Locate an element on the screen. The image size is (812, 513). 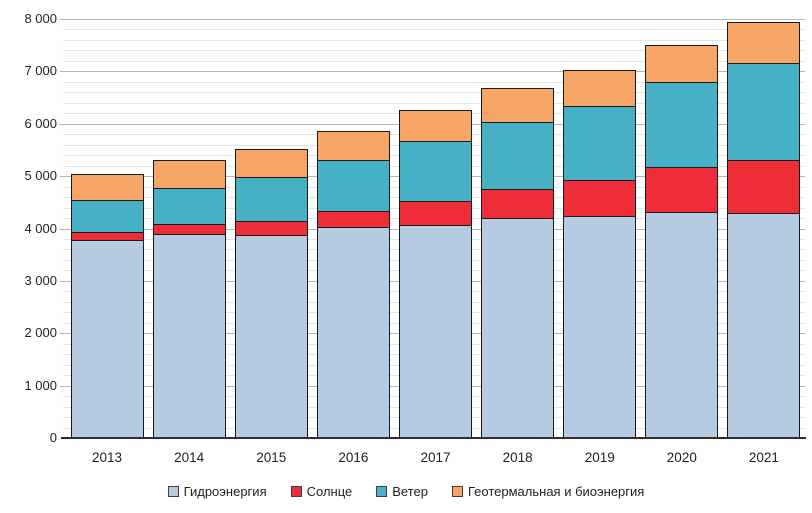
legend-label: Геотермальная и биоэнергия is located at coordinates (556, 491).